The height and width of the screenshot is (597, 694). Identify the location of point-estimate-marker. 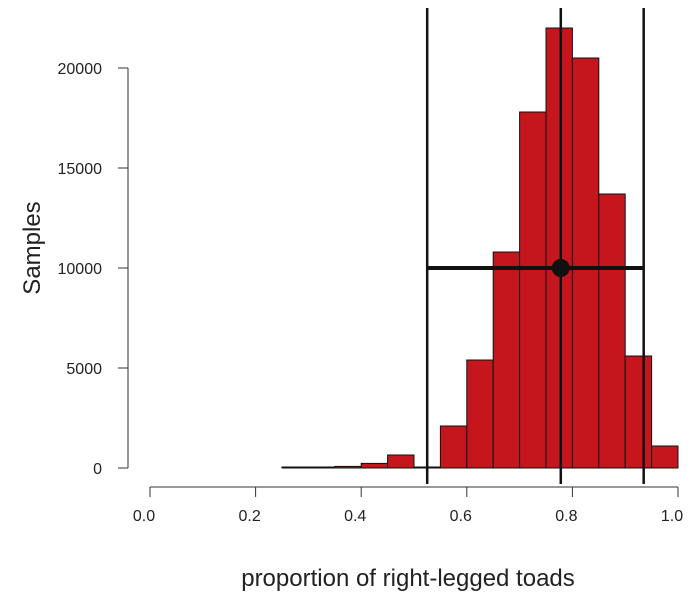
(560, 268).